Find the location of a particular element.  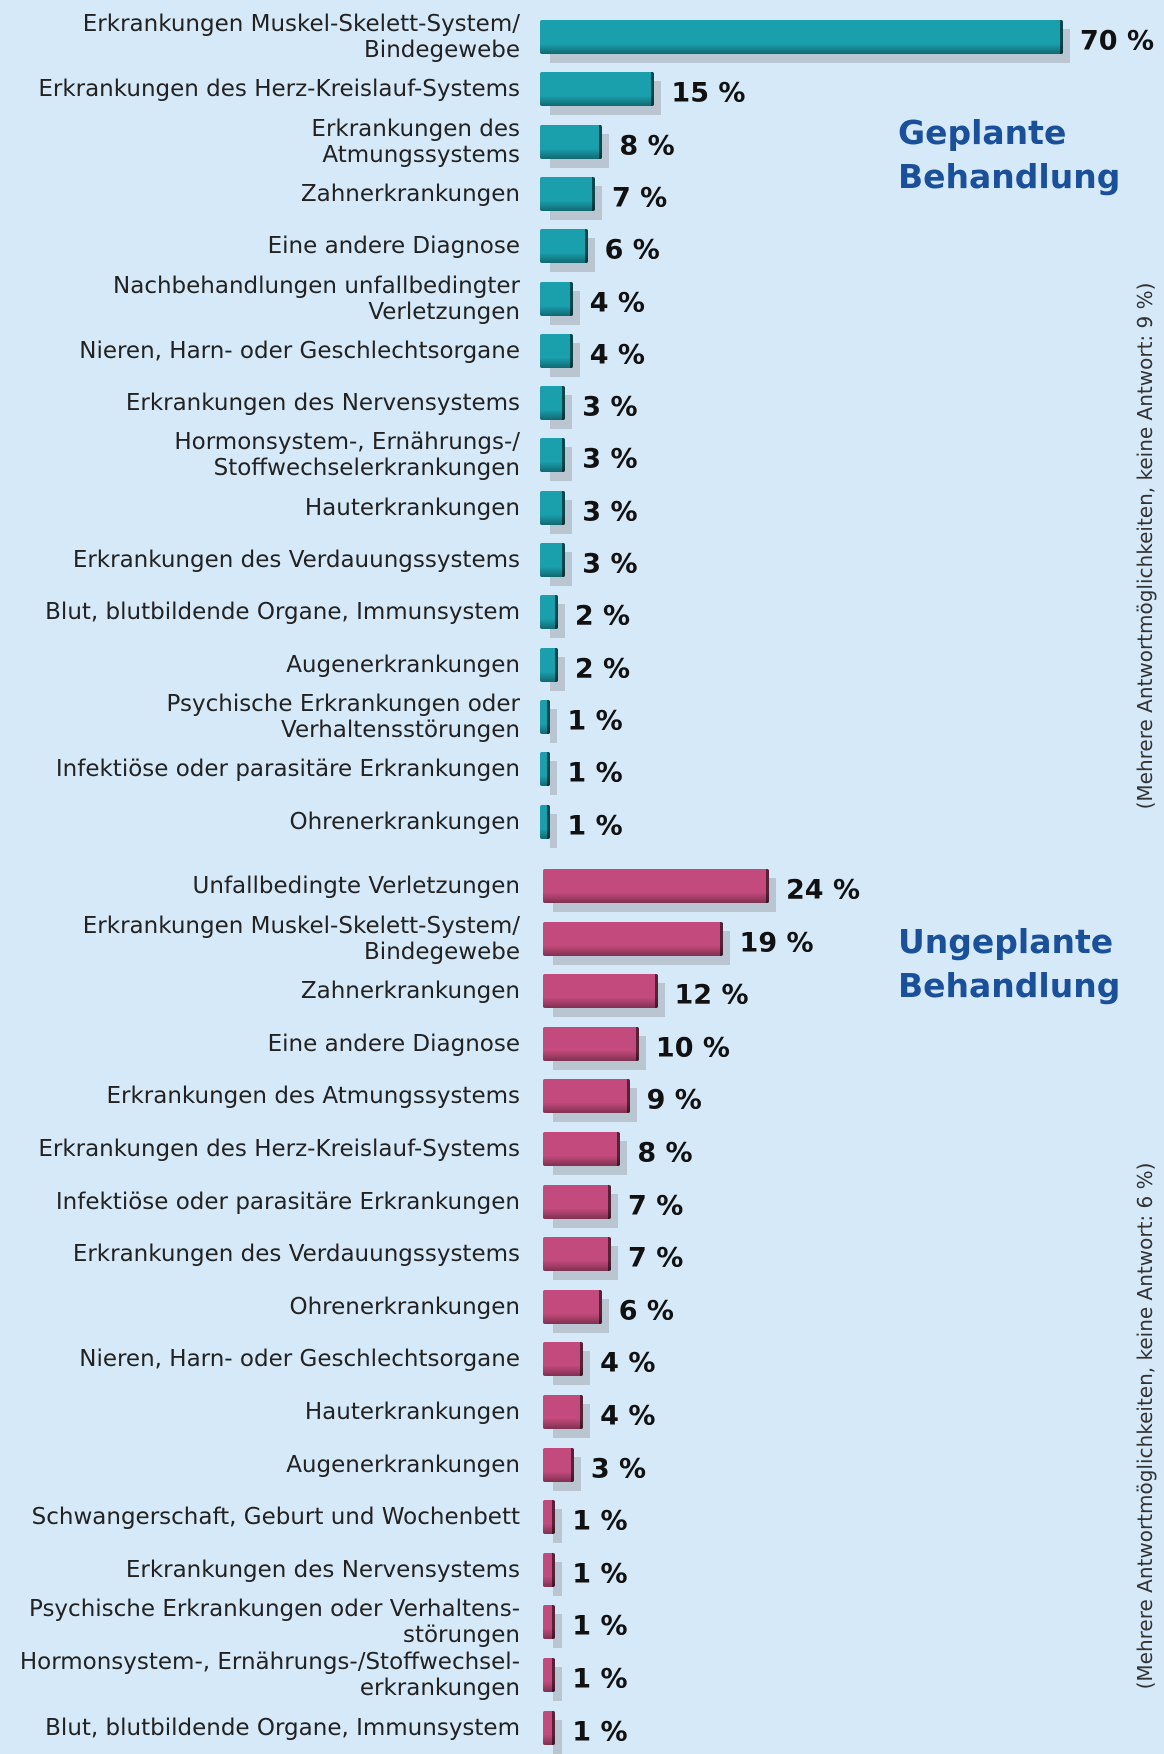

value-label: 24 % is located at coordinates (823, 890).